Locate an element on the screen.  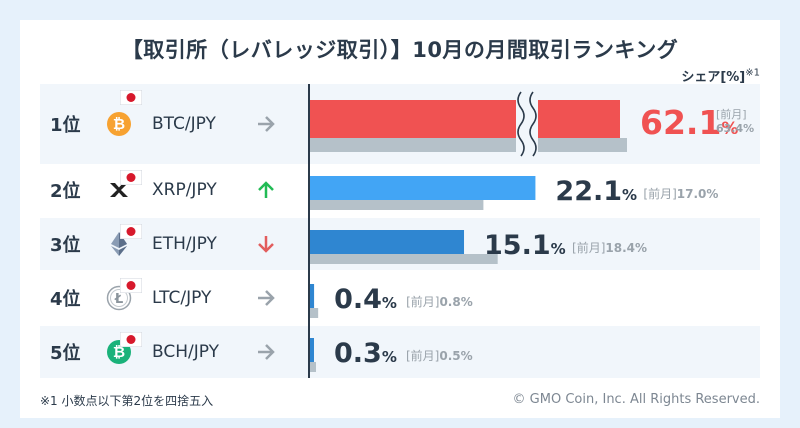
rank-label: 4位 is located at coordinates (65, 299).